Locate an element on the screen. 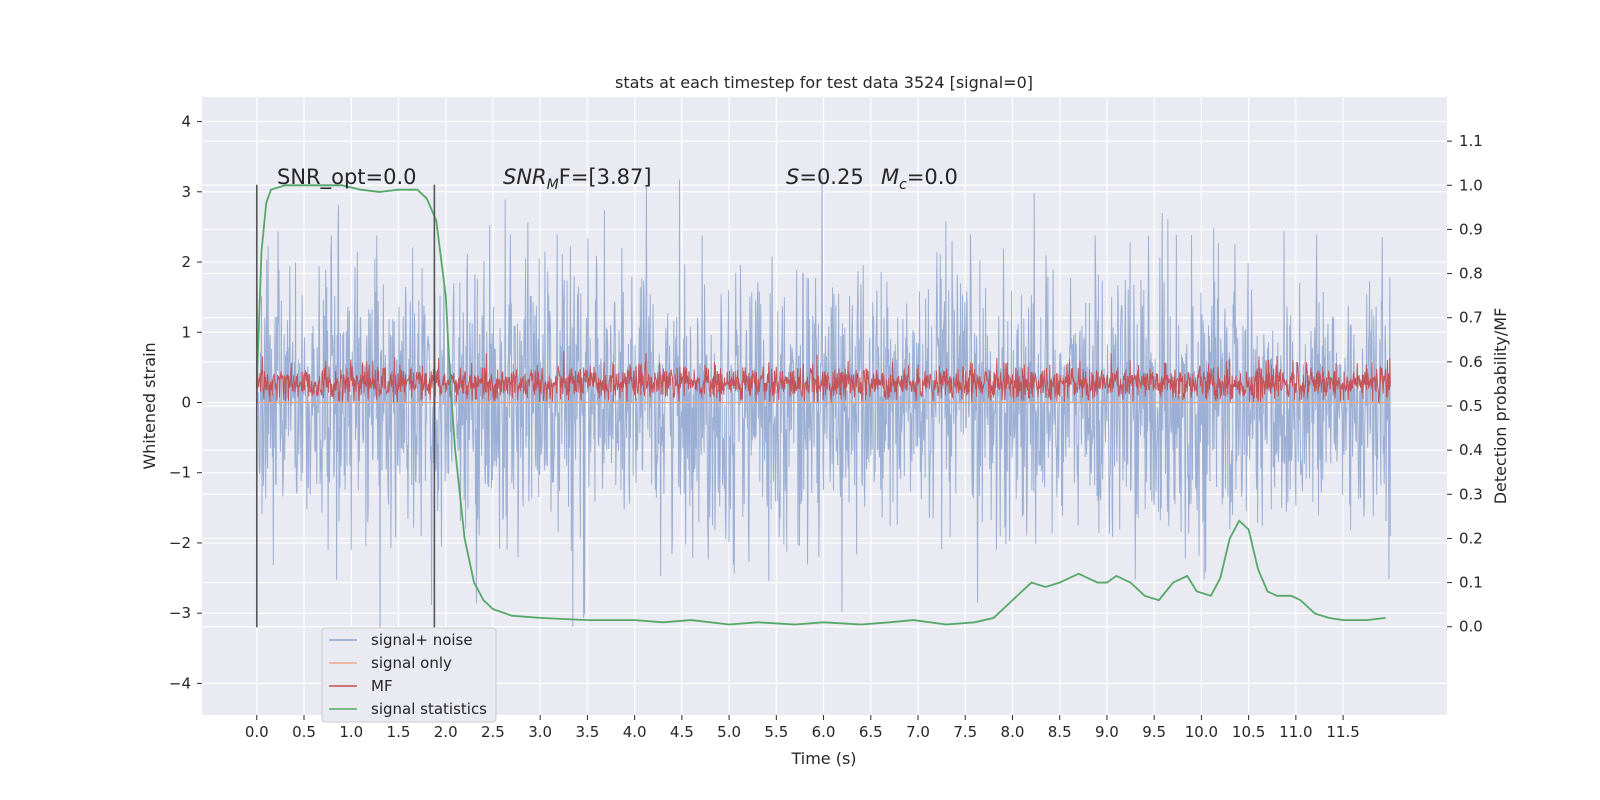 The width and height of the screenshot is (1600, 800). x-tick-label: 9.0 is located at coordinates (1107, 732).